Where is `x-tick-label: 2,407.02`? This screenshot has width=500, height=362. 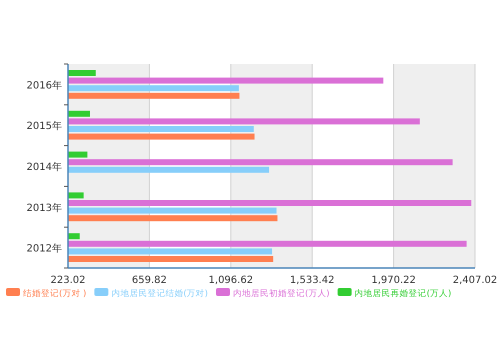 x-tick-label: 2,407.02 is located at coordinates (475, 280).